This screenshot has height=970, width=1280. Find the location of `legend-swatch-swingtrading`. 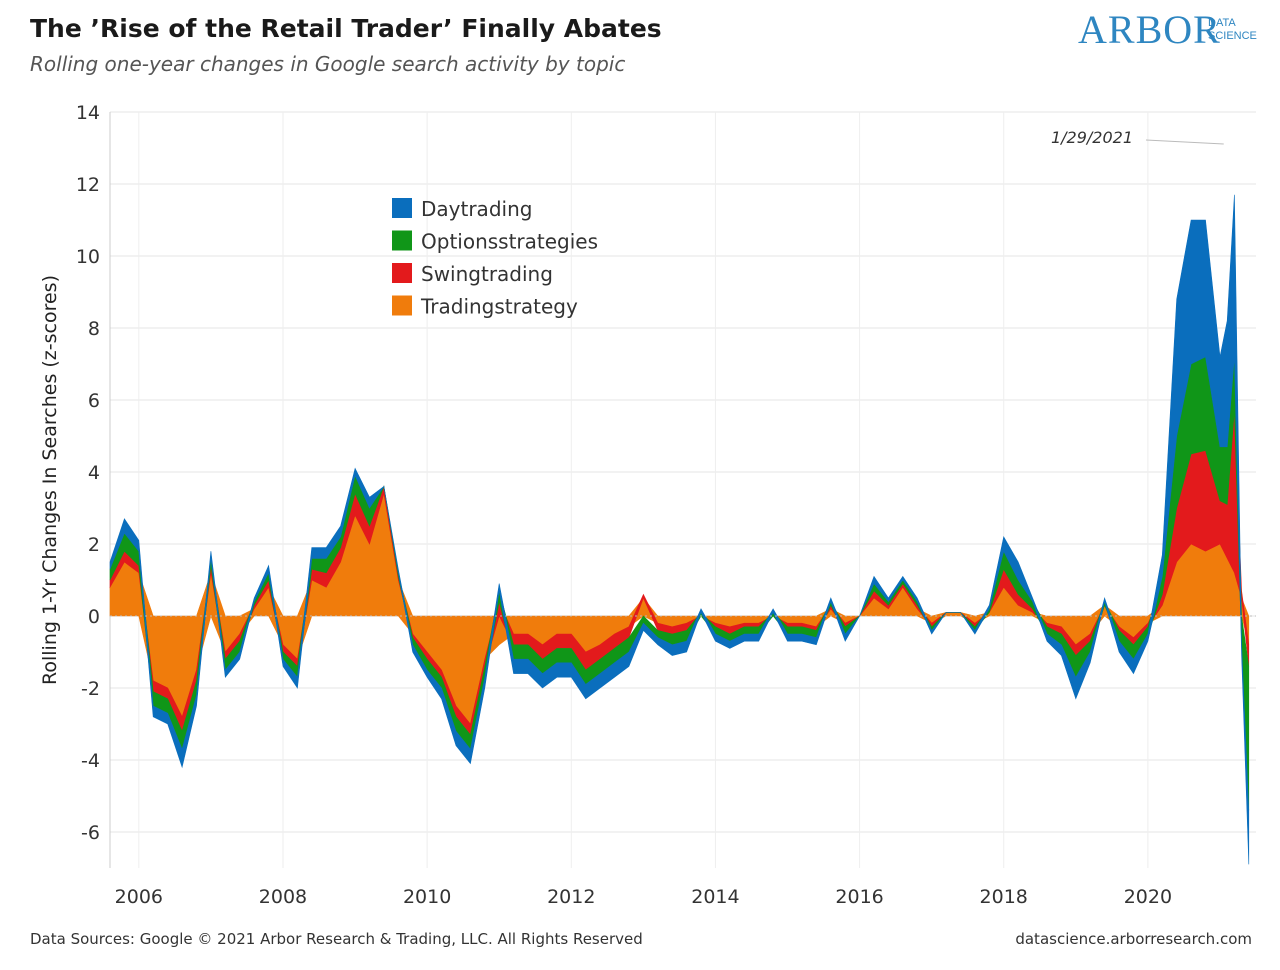

legend-swatch-swingtrading is located at coordinates (402, 273).